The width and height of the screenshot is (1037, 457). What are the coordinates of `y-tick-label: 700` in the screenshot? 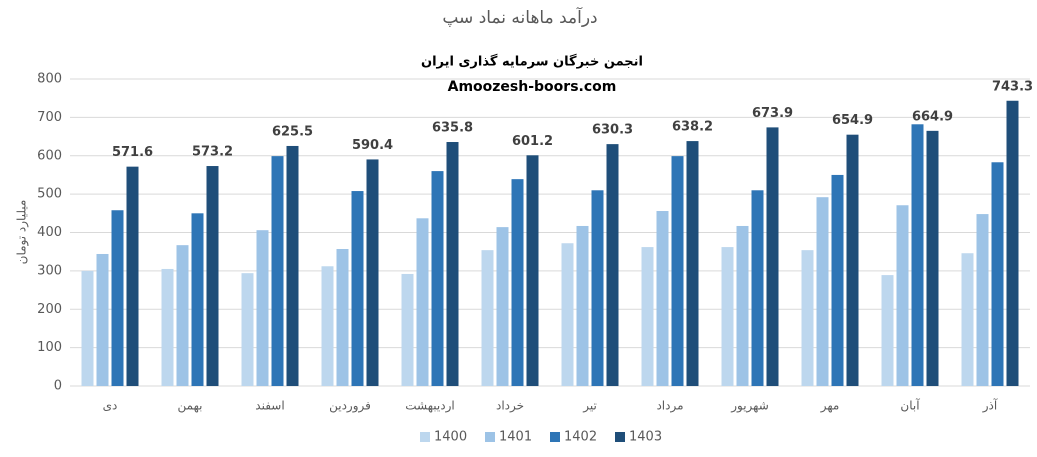 It's located at (49, 117).